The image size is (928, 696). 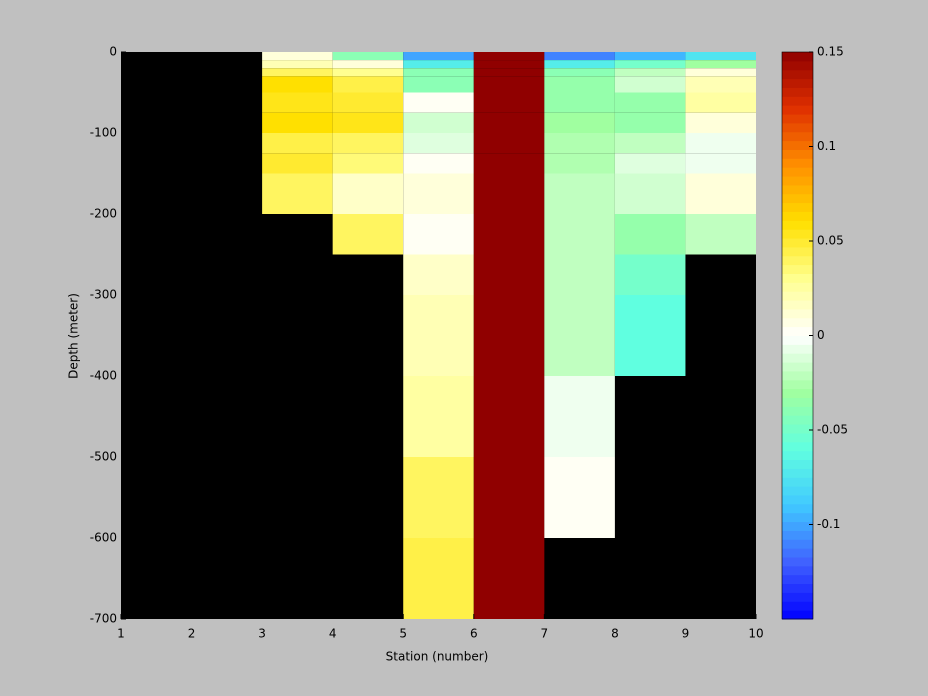 I want to click on x-tick-label: 8, so click(x=615, y=634).